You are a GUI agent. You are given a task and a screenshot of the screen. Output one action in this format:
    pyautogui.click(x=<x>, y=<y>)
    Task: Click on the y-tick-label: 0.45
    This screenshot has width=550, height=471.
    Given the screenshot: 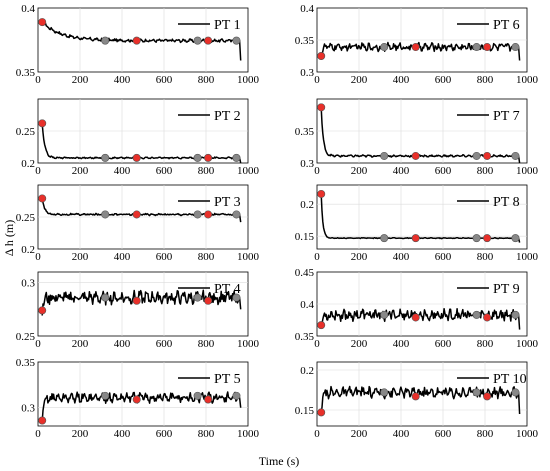 What is the action you would take?
    pyautogui.click(x=305, y=273)
    